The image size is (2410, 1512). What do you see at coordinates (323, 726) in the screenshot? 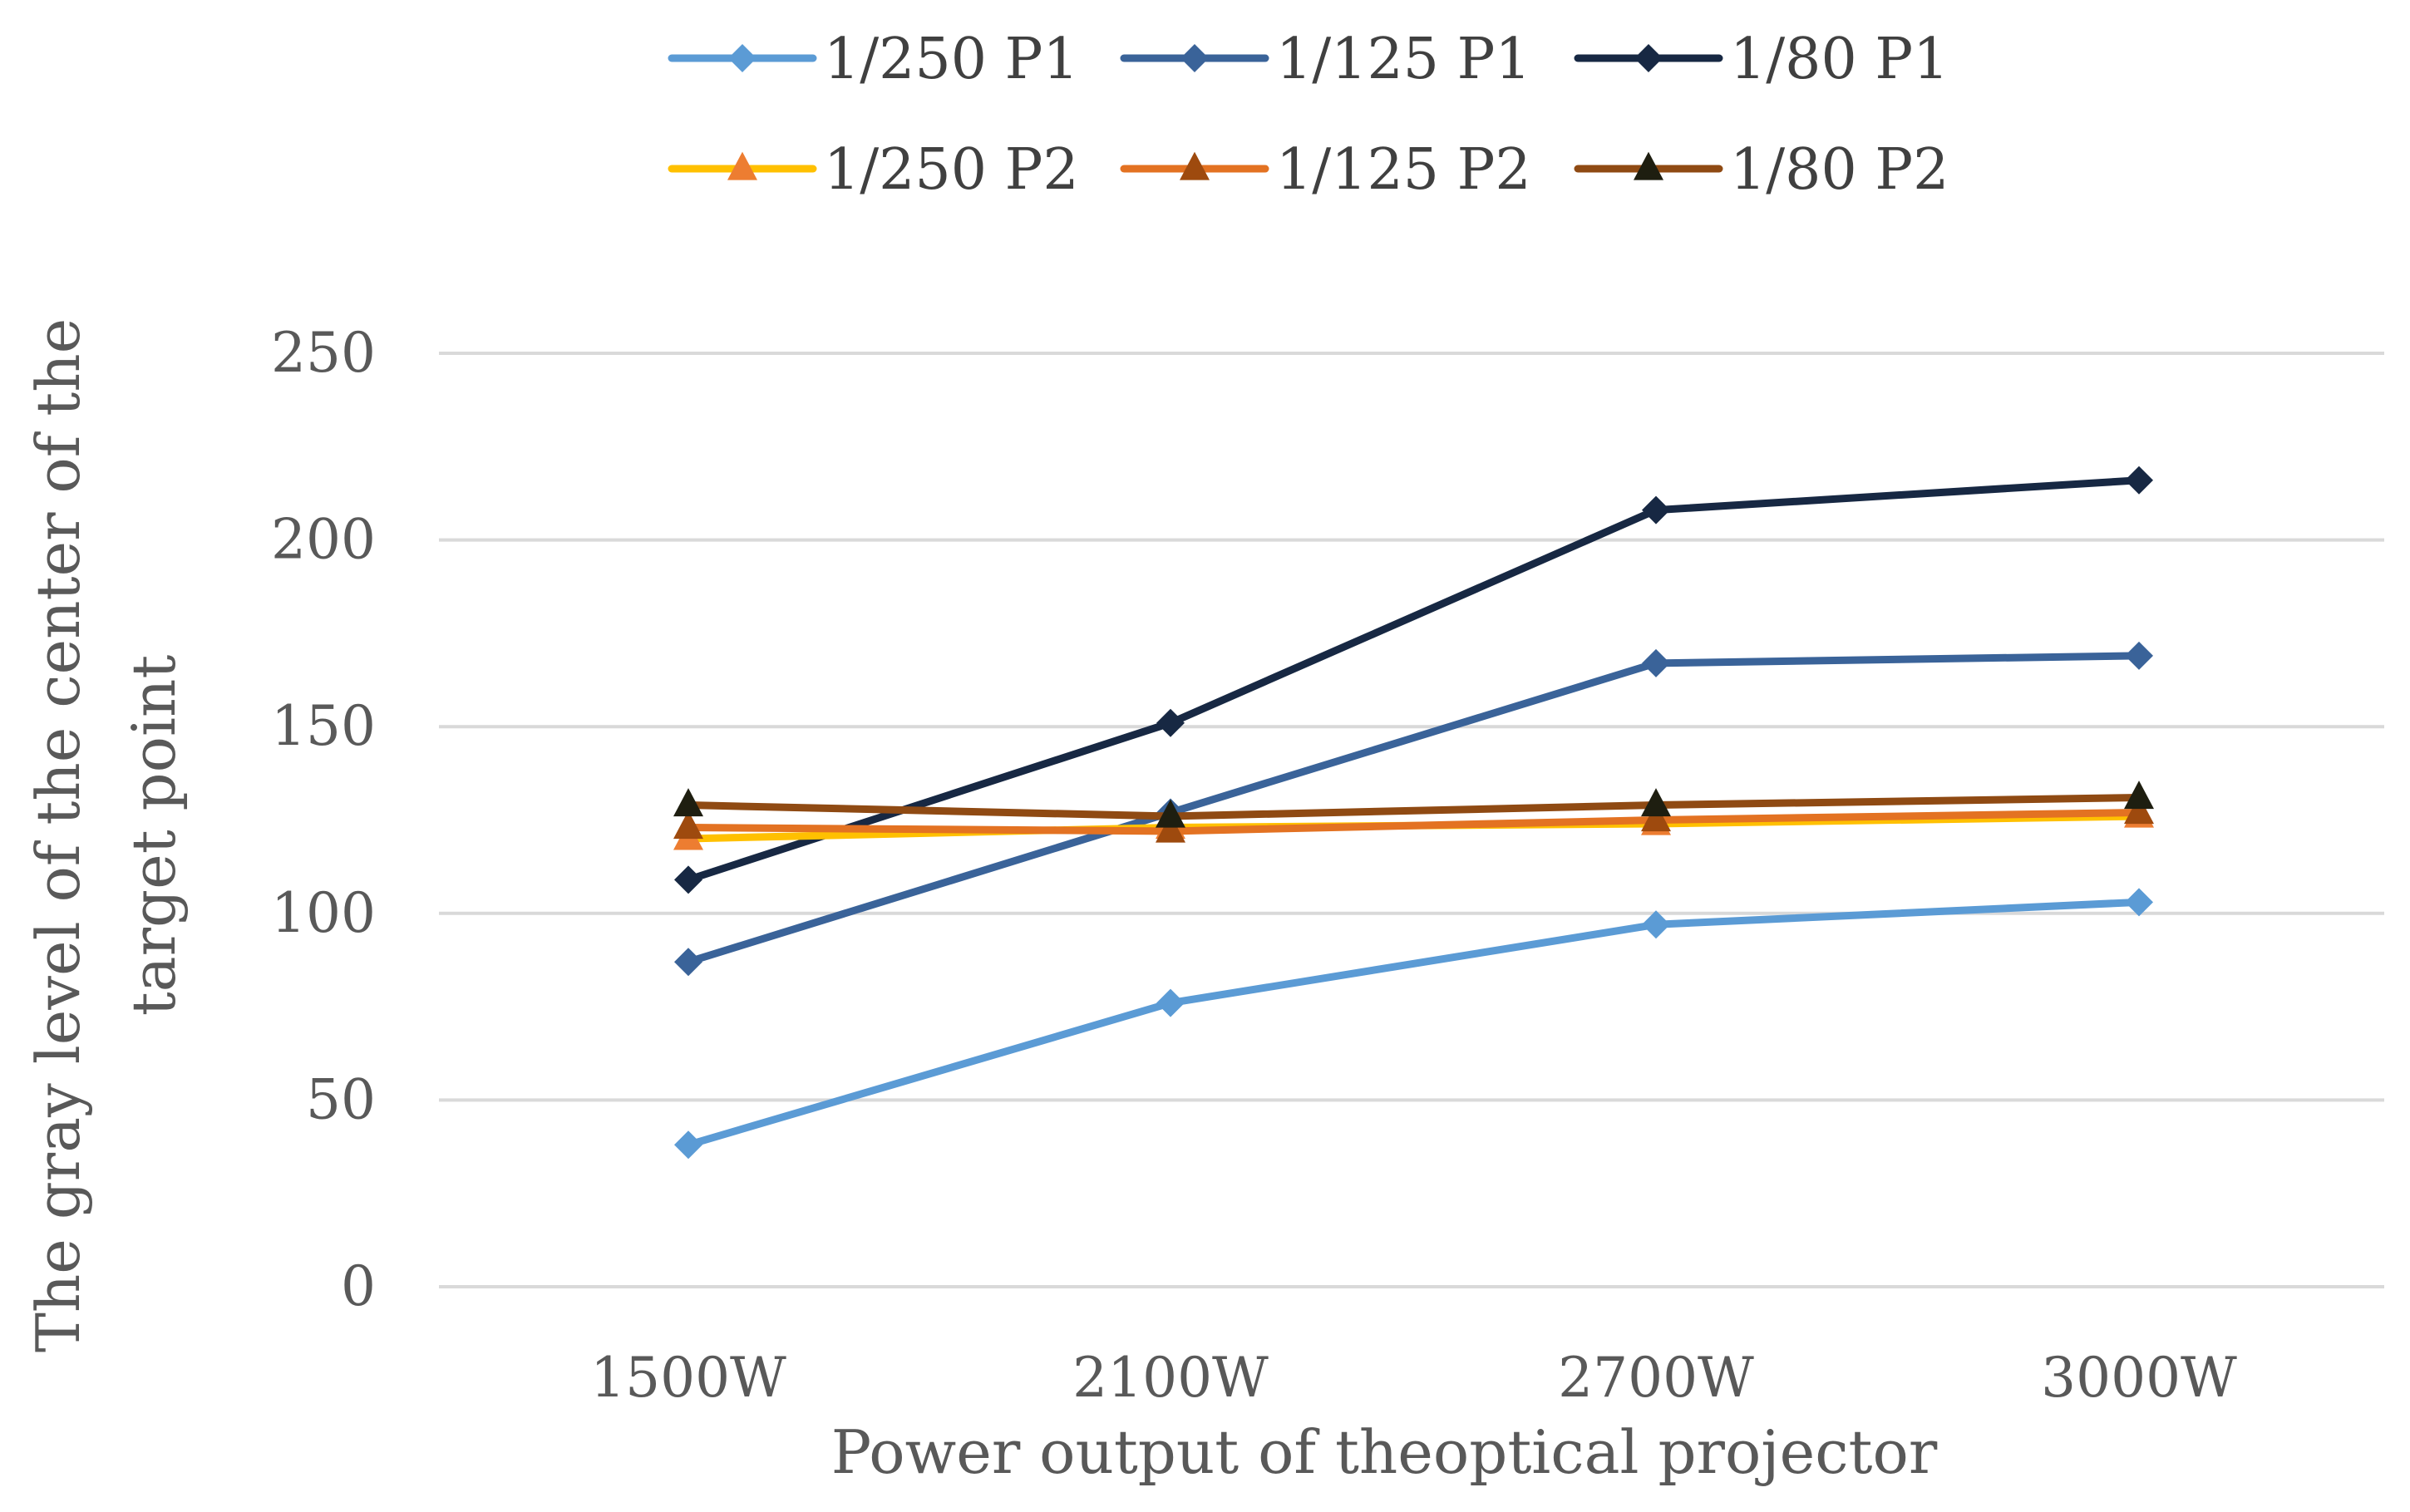
I see `y-tick-label: 150` at bounding box center [323, 726].